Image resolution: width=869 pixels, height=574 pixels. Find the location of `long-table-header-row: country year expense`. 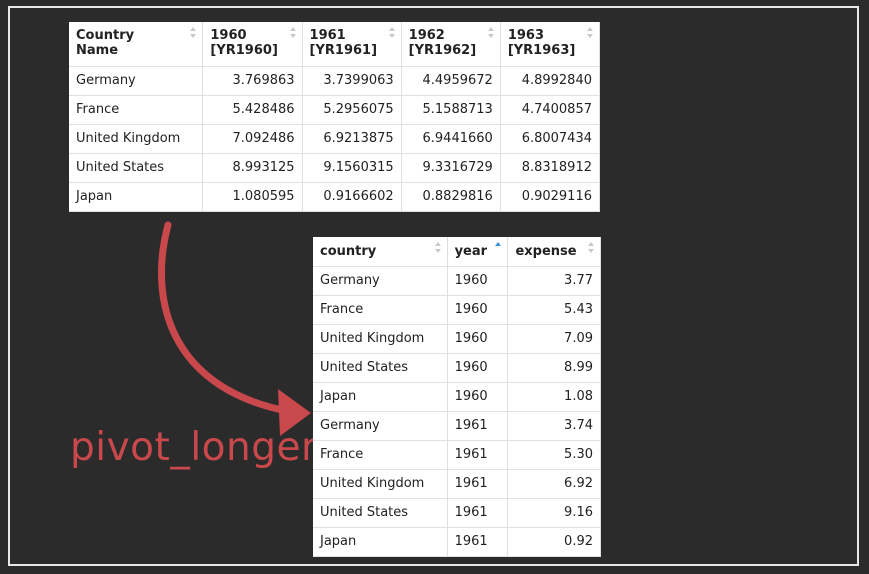

long-table-header-row: country year expense is located at coordinates (457, 252).